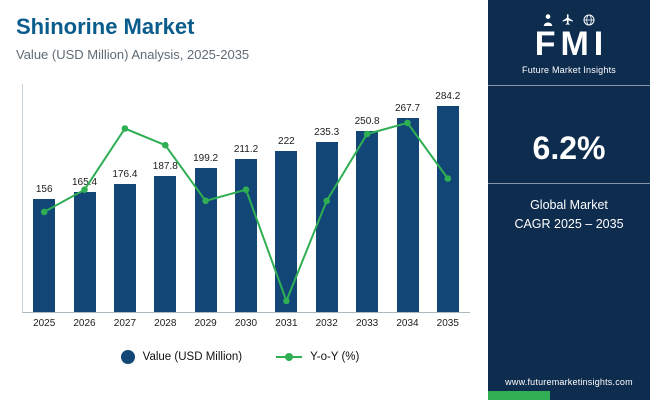 This screenshot has height=400, width=650. Describe the element at coordinates (127, 357) in the screenshot. I see `bar-series-marker-icon` at that location.